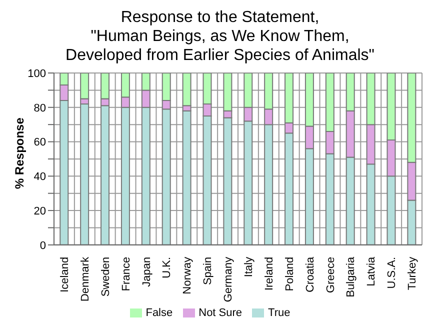  I want to click on x-tick-label: U.S.A., so click(392, 272).